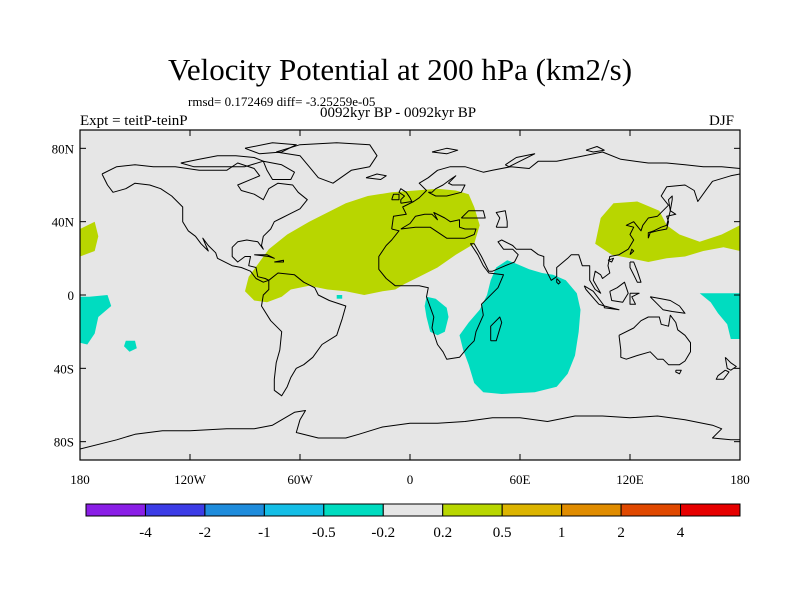 The height and width of the screenshot is (600, 800). What do you see at coordinates (278, 170) in the screenshot?
I see `baffin-island-coastline` at bounding box center [278, 170].